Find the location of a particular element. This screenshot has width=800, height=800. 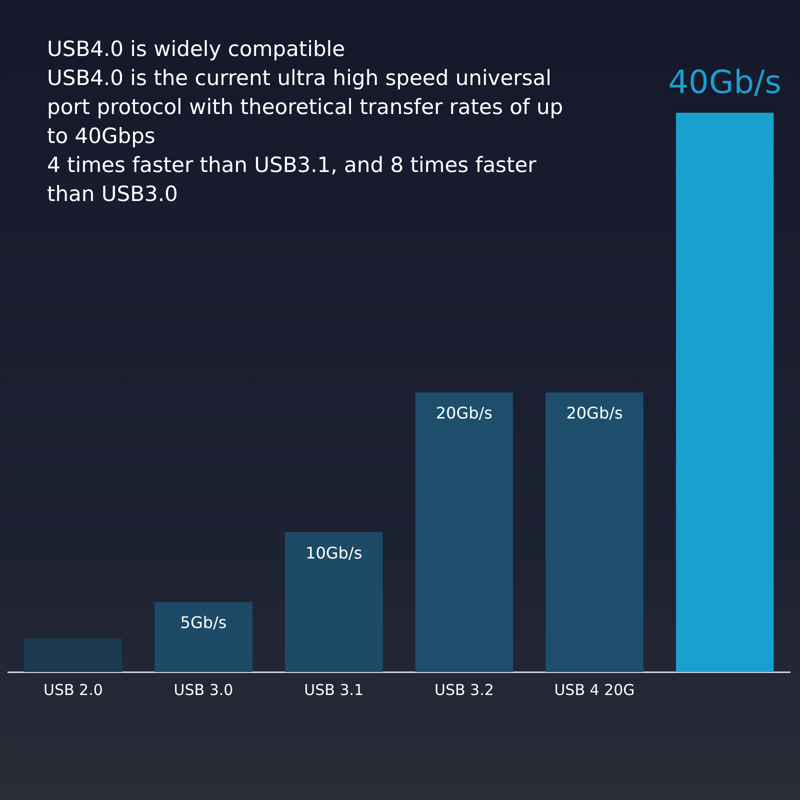

chart-title: USB4.0 is widely compatible is located at coordinates (196, 49).